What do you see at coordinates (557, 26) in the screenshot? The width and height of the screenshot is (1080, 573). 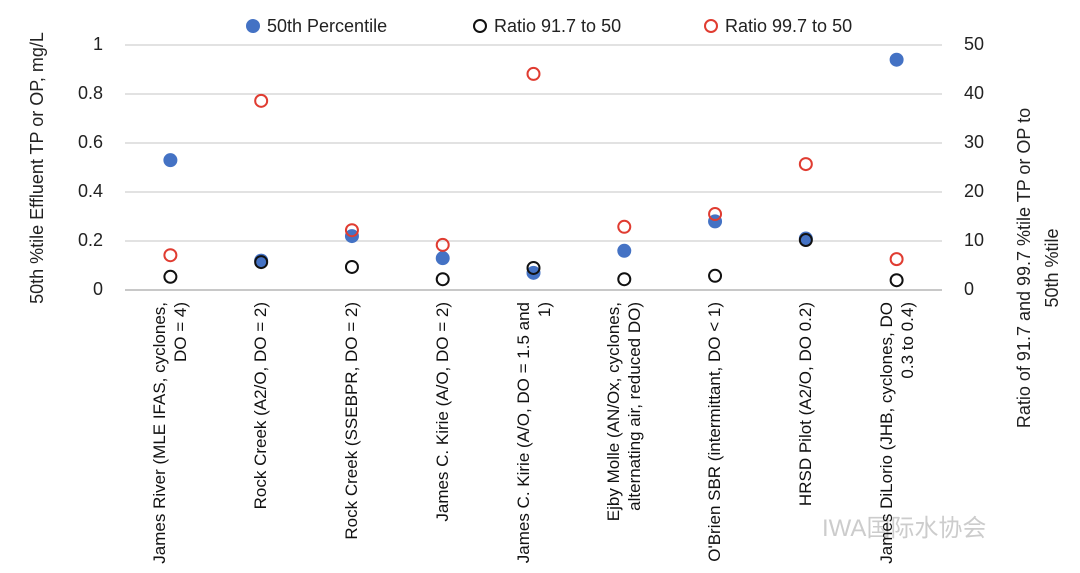 I see `legend-label: Ratio 91.7 to 50` at bounding box center [557, 26].